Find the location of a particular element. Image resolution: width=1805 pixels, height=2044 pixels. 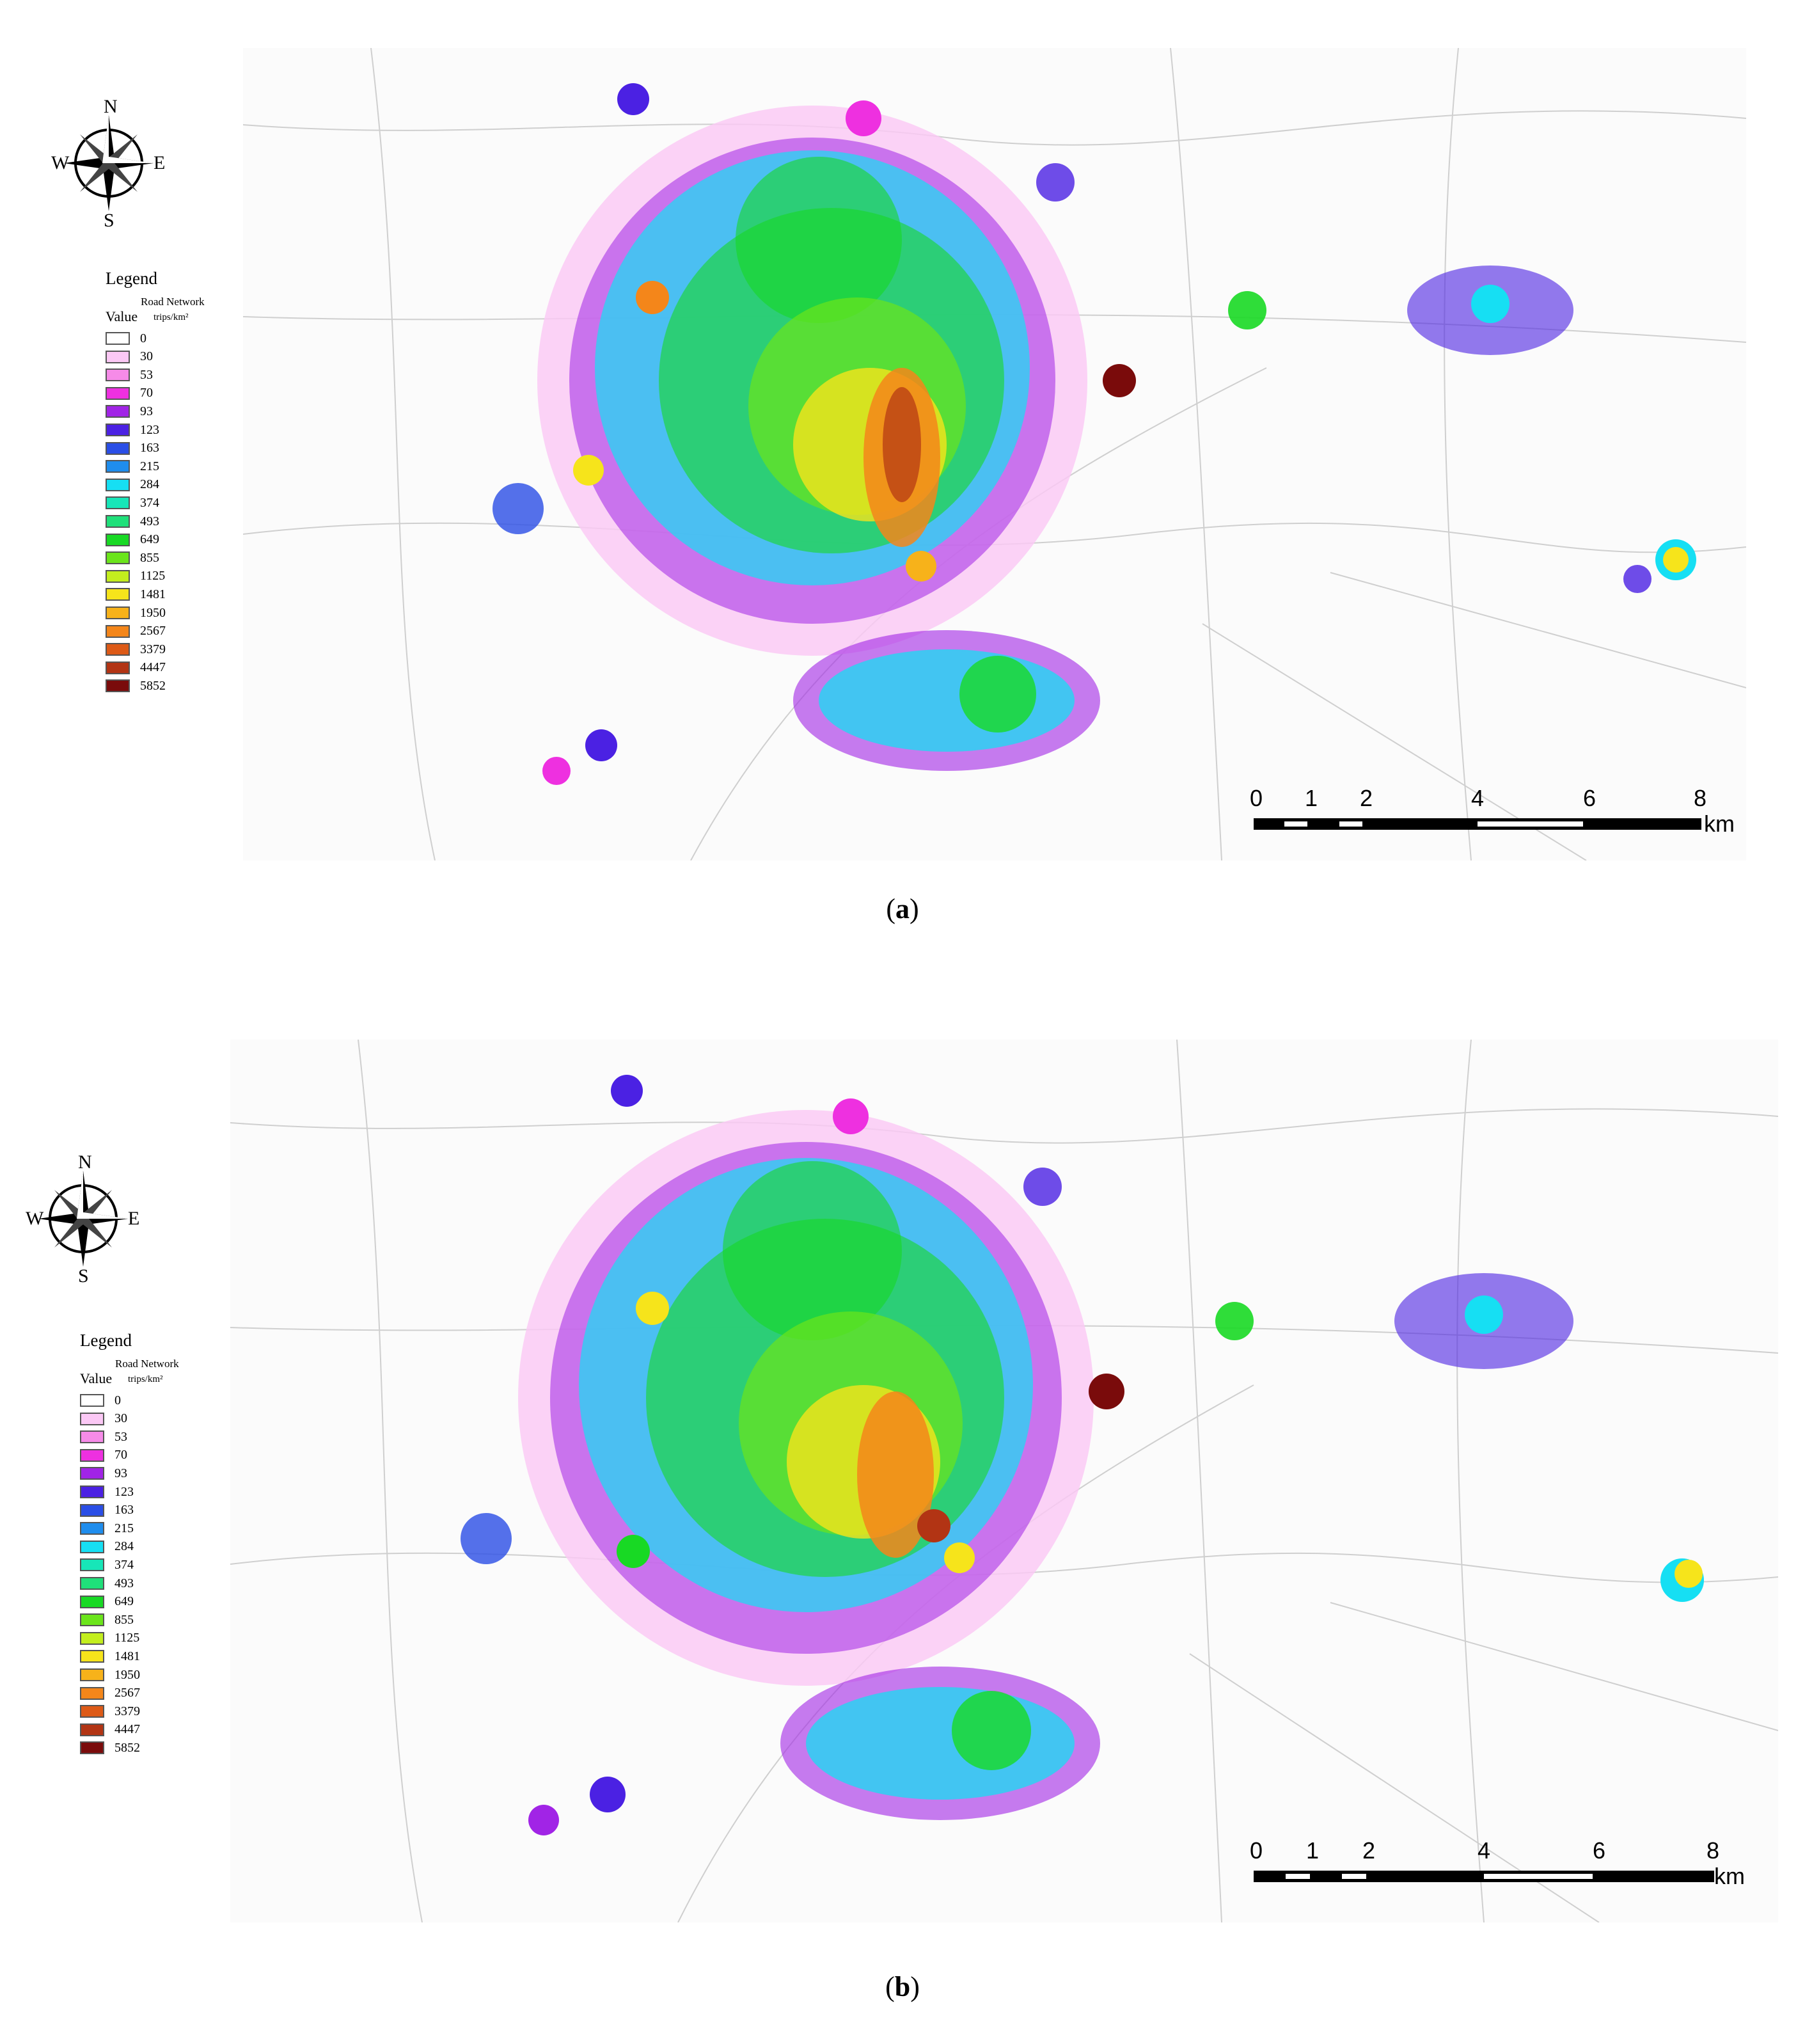

scale-unit: km is located at coordinates (1719, 824).